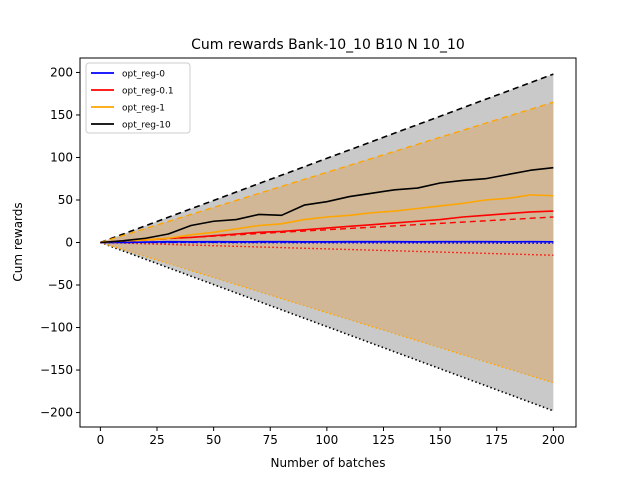  Describe the element at coordinates (56, 328) in the screenshot. I see `y-tick-label: −100` at that location.